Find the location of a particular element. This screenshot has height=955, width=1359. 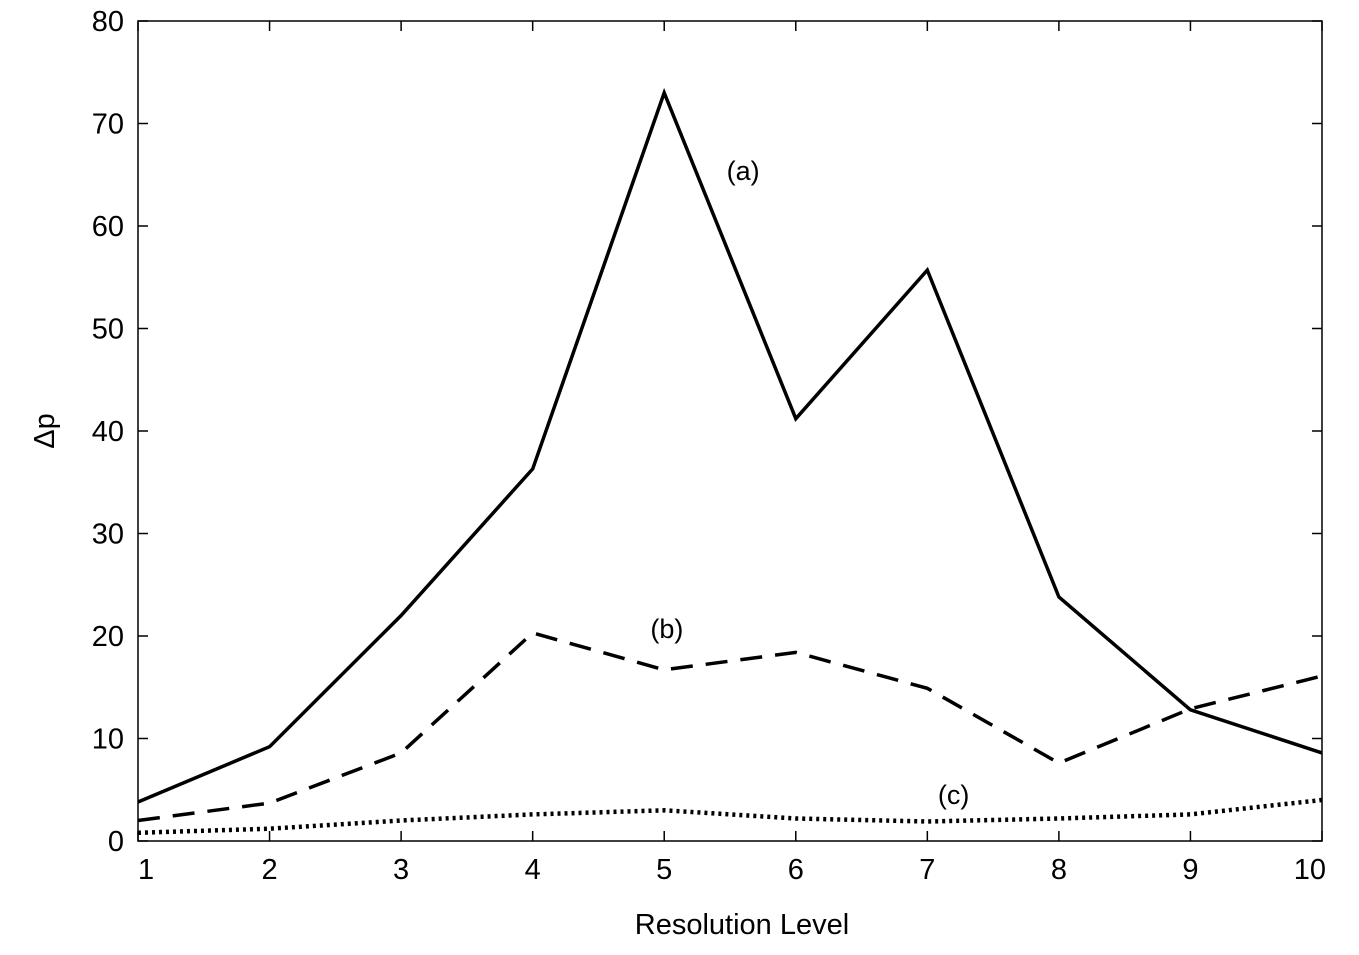

x-tick-label: 5 is located at coordinates (664, 870).